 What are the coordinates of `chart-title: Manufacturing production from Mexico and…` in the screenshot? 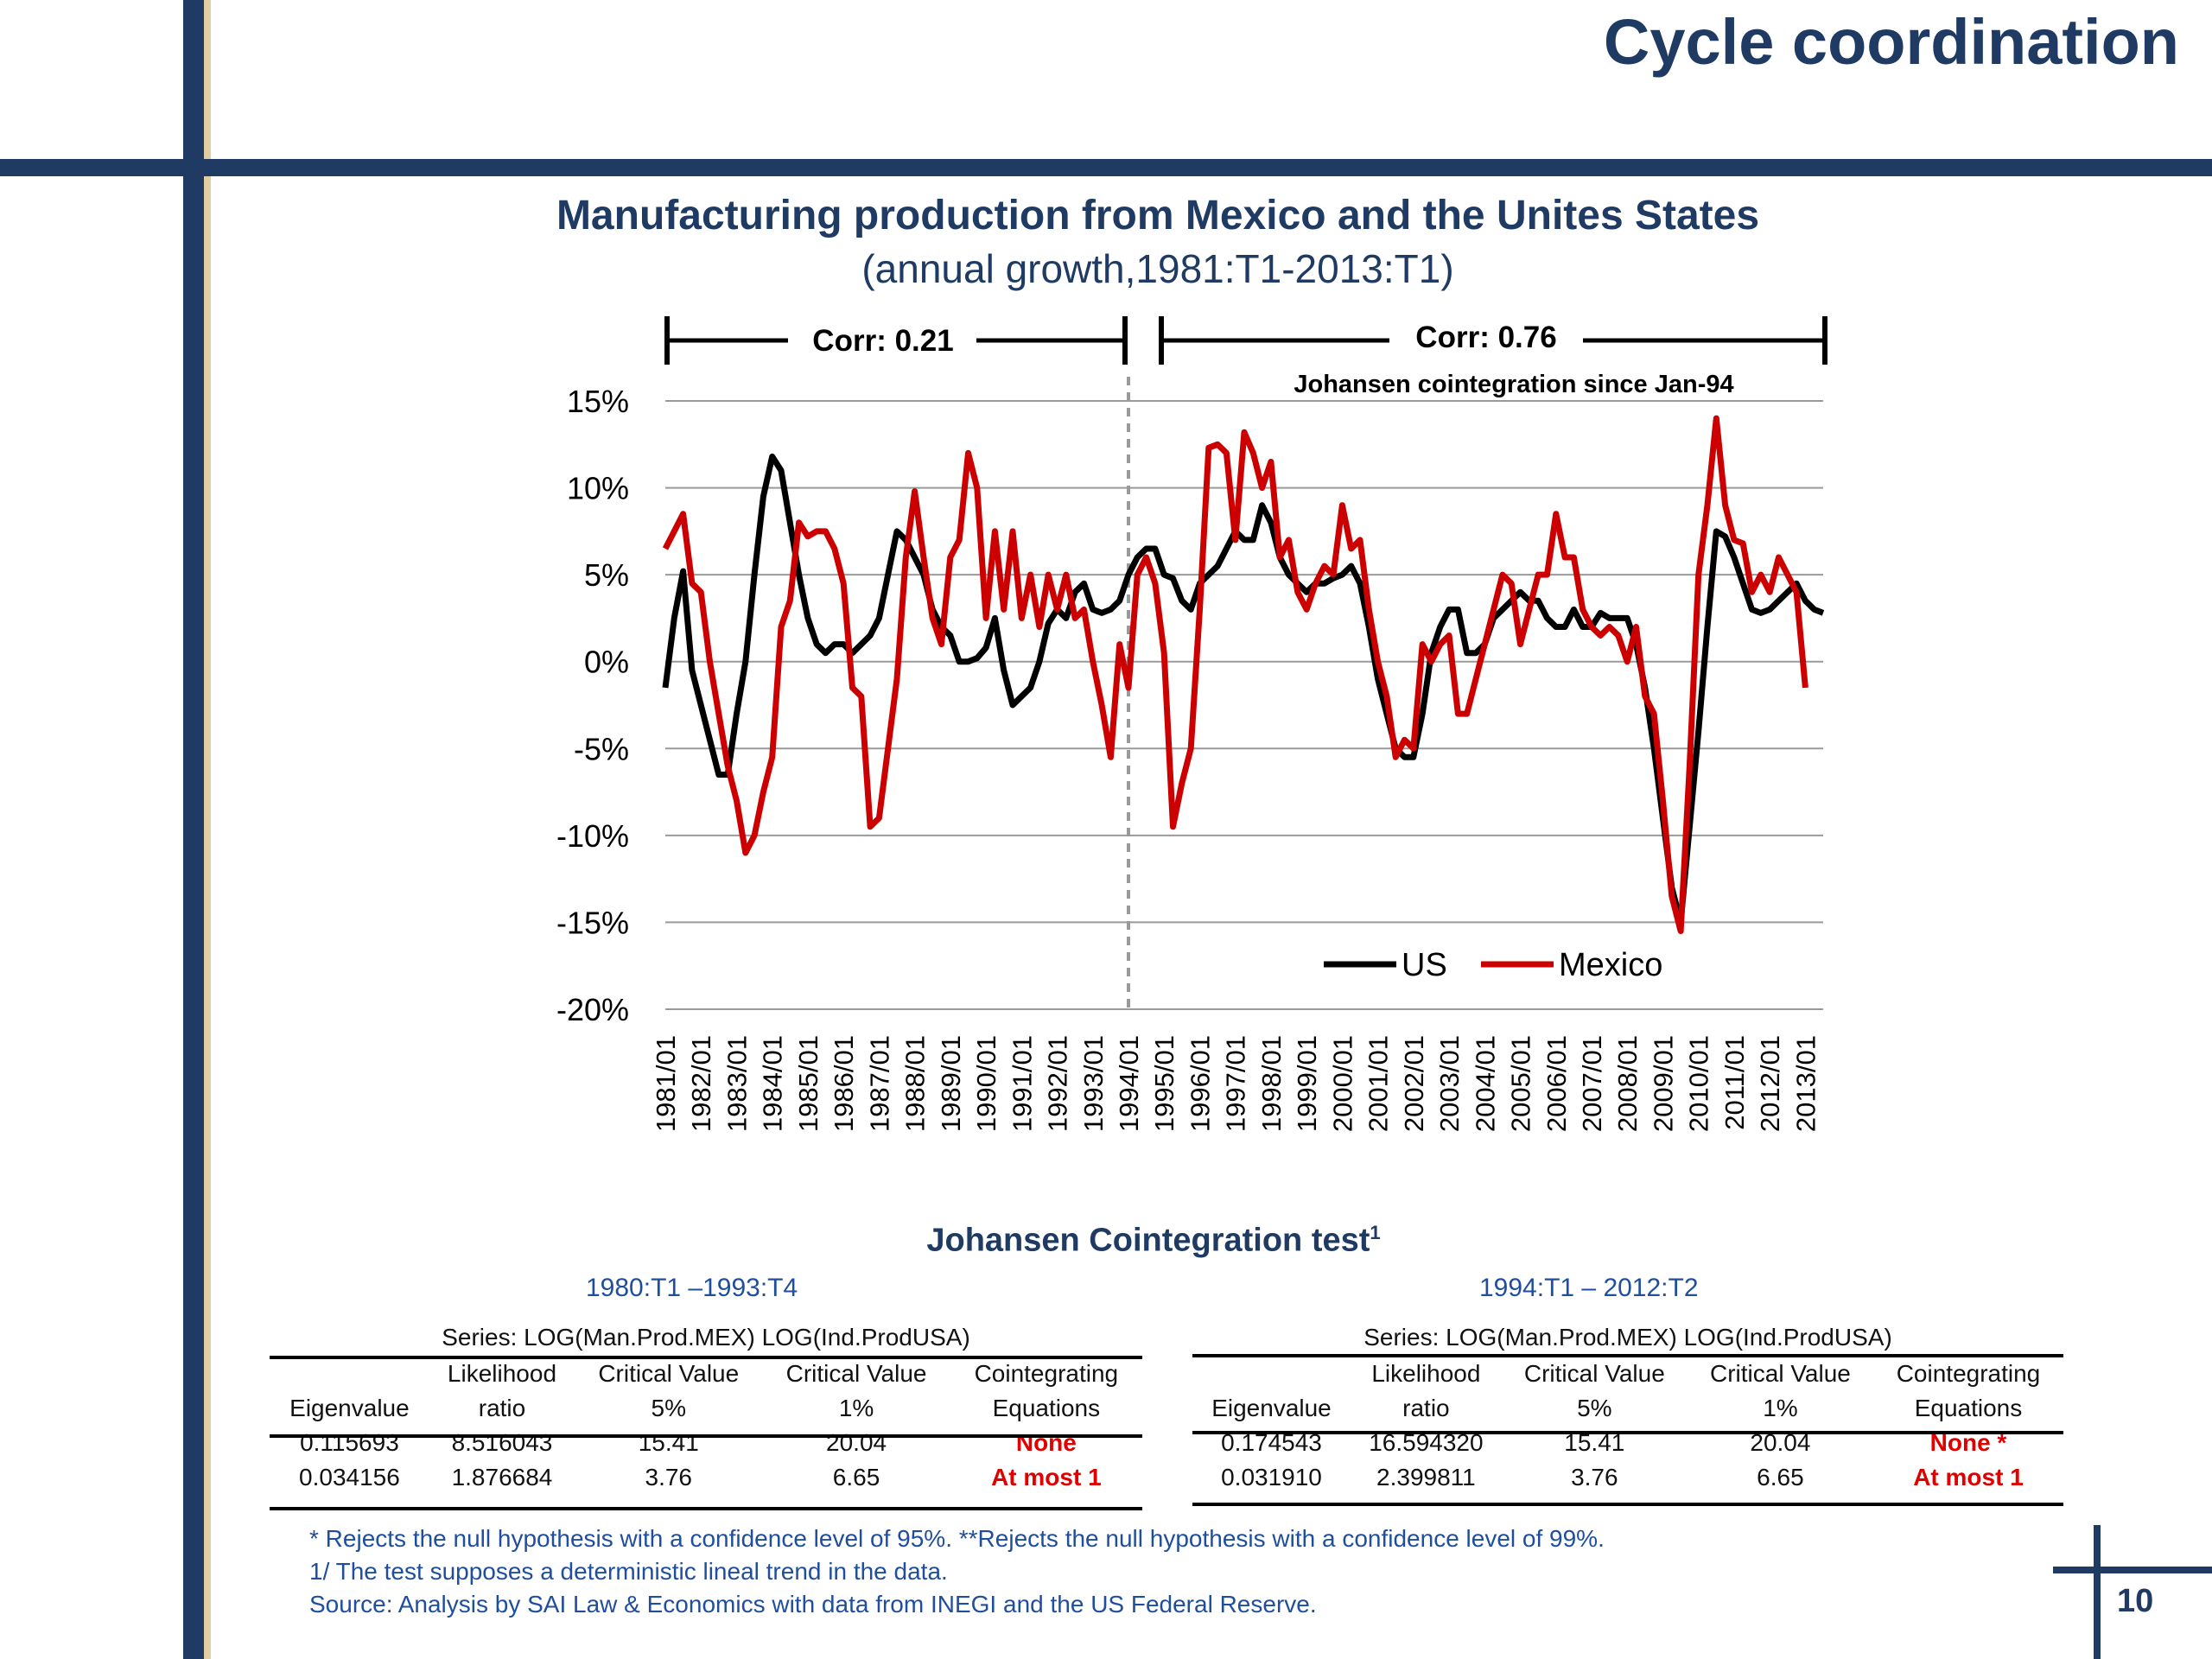 It's located at (1158, 215).